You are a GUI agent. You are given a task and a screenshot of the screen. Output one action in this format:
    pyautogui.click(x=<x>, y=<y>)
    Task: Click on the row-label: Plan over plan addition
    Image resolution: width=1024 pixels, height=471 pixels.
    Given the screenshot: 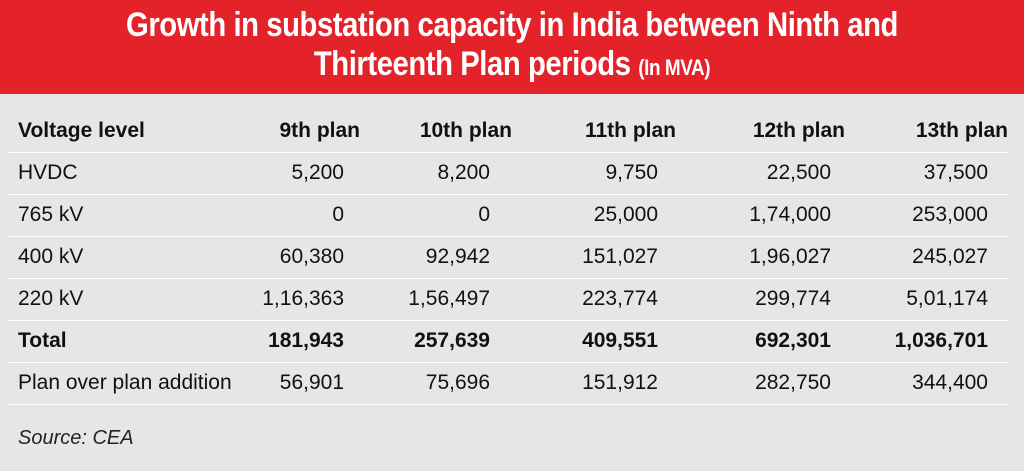 What is the action you would take?
    pyautogui.click(x=125, y=382)
    